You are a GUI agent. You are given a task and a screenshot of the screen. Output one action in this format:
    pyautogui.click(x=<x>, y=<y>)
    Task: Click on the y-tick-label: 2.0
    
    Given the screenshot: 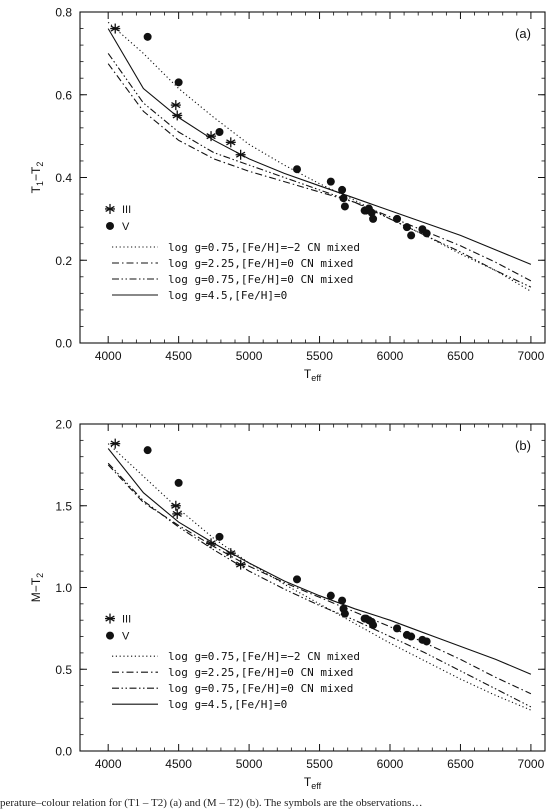 What is the action you would take?
    pyautogui.click(x=63, y=425)
    